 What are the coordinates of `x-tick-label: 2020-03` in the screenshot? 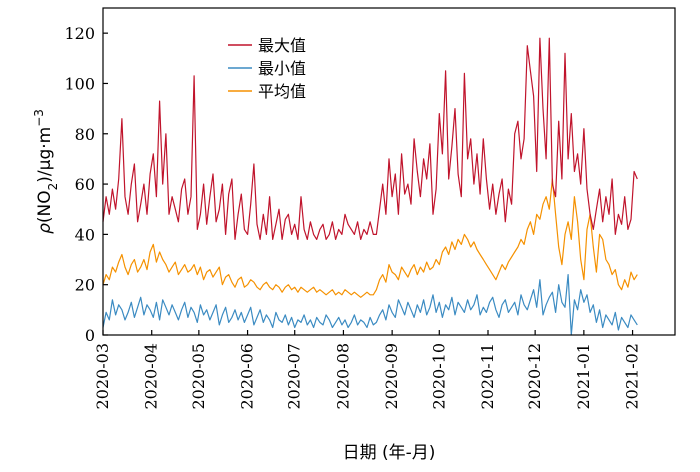 It's located at (102, 376).